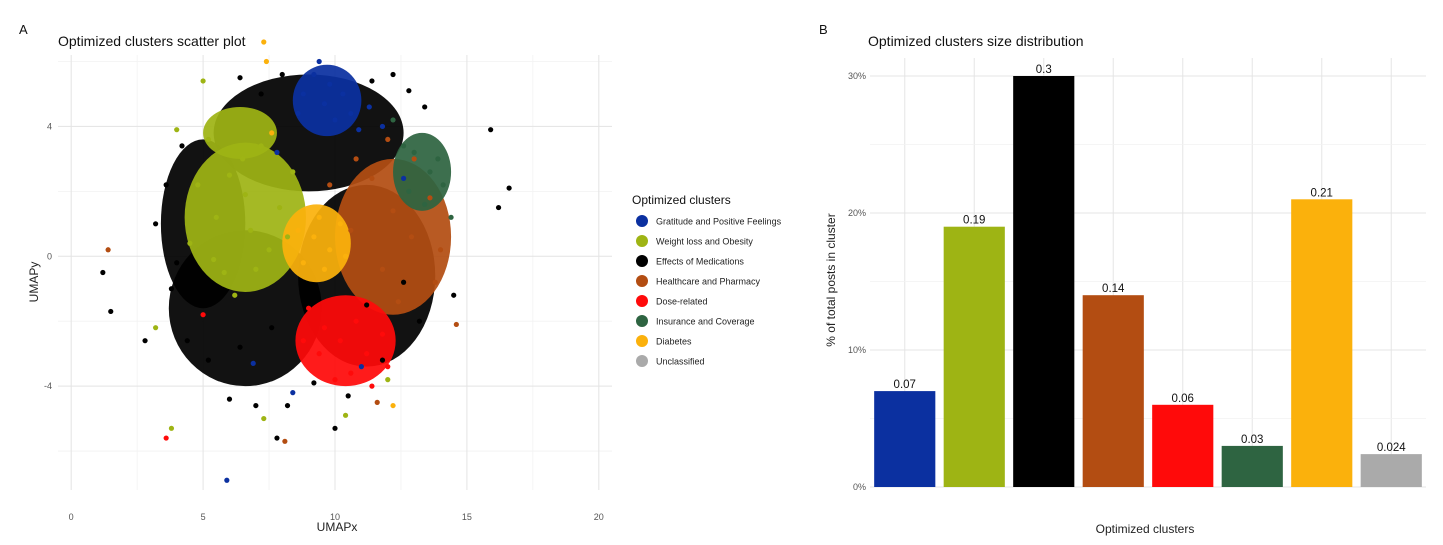 The width and height of the screenshot is (1443, 545). I want to click on scatter-x-tick-label: 20, so click(599, 517).